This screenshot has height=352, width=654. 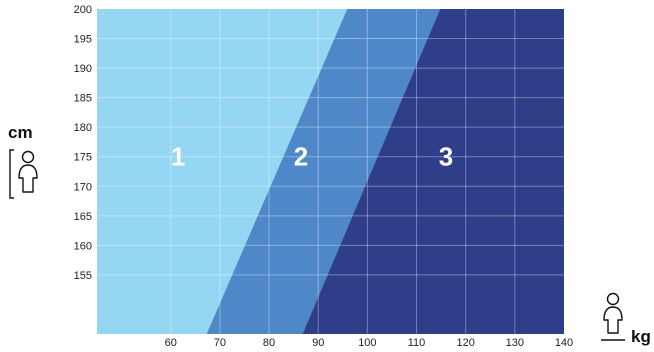 What do you see at coordinates (20, 132) in the screenshot?
I see `y-unit-label: cm` at bounding box center [20, 132].